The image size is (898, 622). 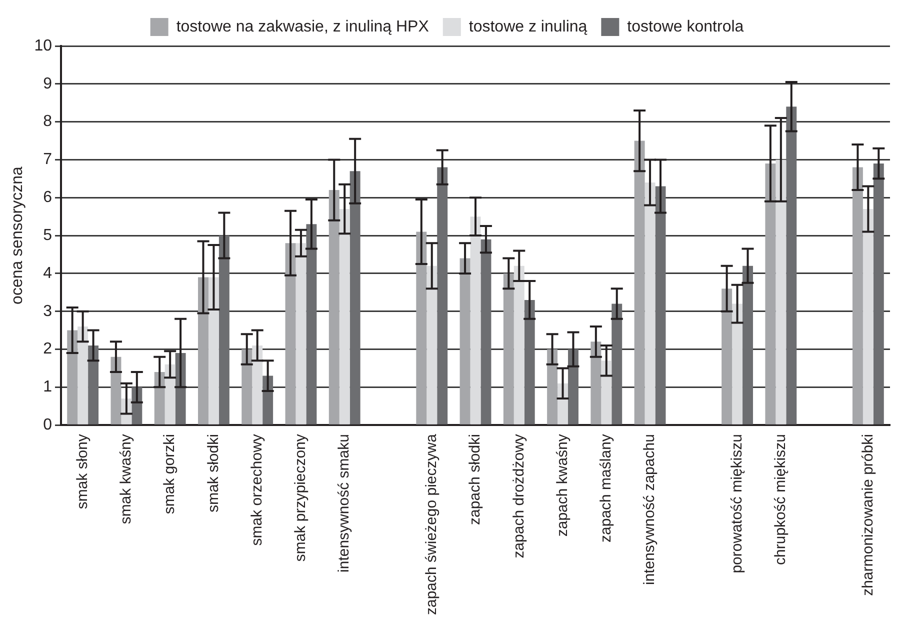 What do you see at coordinates (519, 496) in the screenshot?
I see `x-tick-label: zapach drożdżowy` at bounding box center [519, 496].